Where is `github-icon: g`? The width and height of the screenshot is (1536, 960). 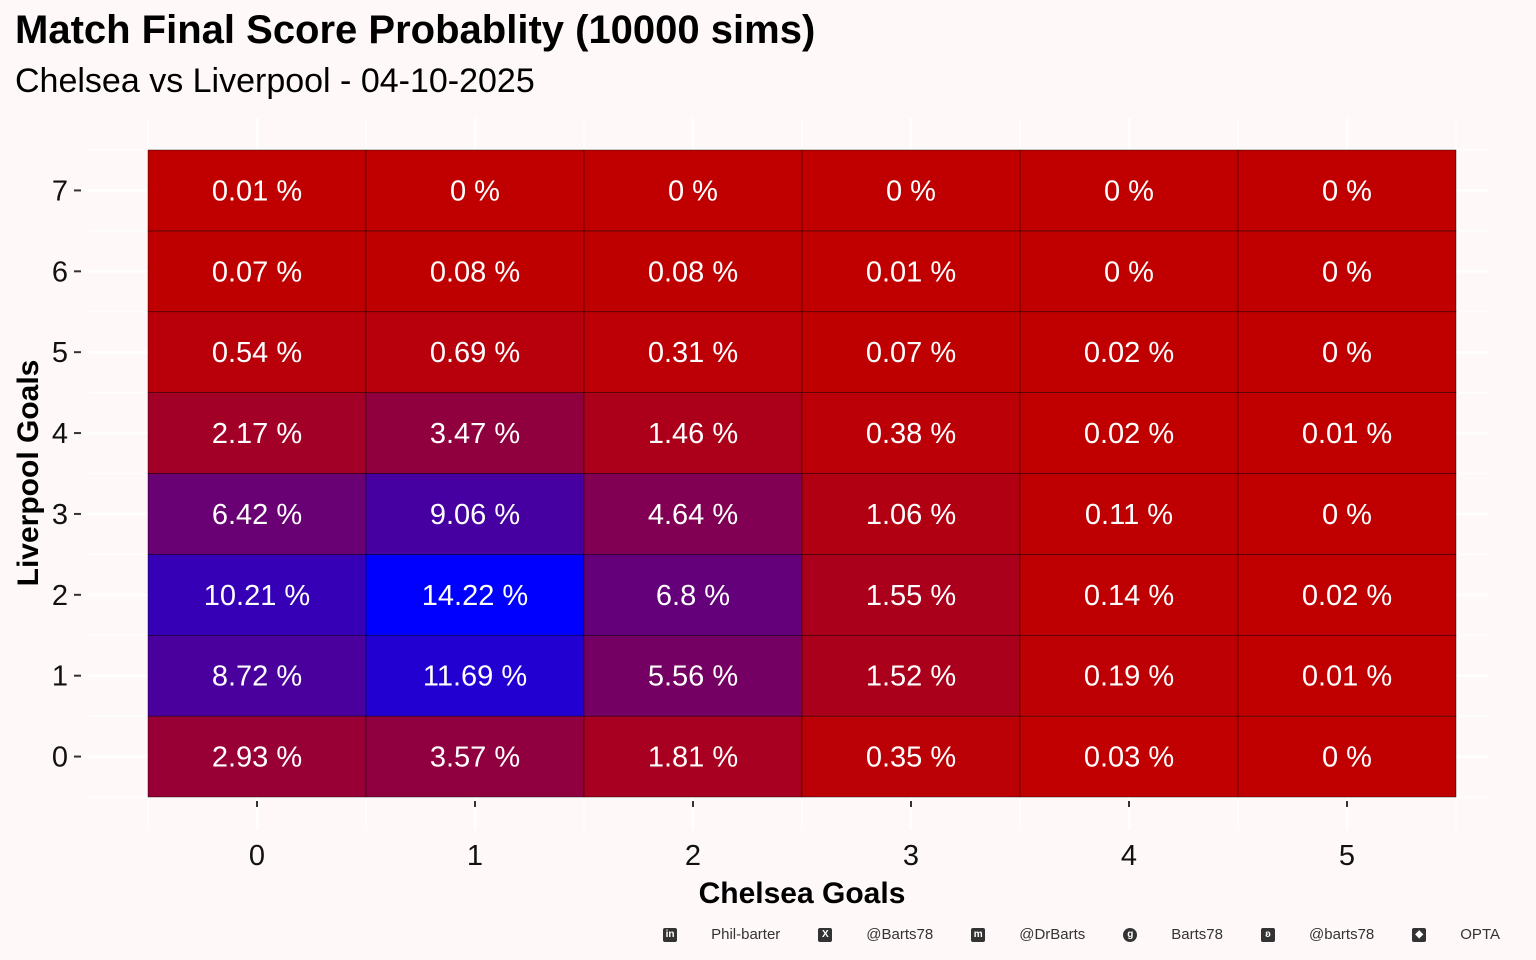
github-icon: g is located at coordinates (1130, 934).